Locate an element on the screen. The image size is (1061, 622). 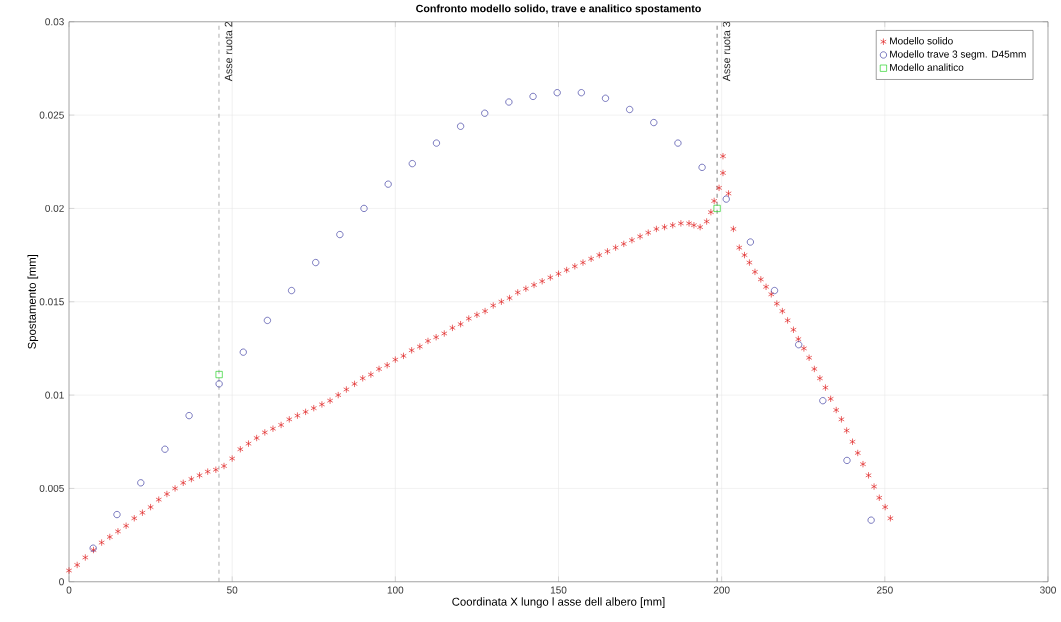
x-tick-label: 100 is located at coordinates (395, 590).